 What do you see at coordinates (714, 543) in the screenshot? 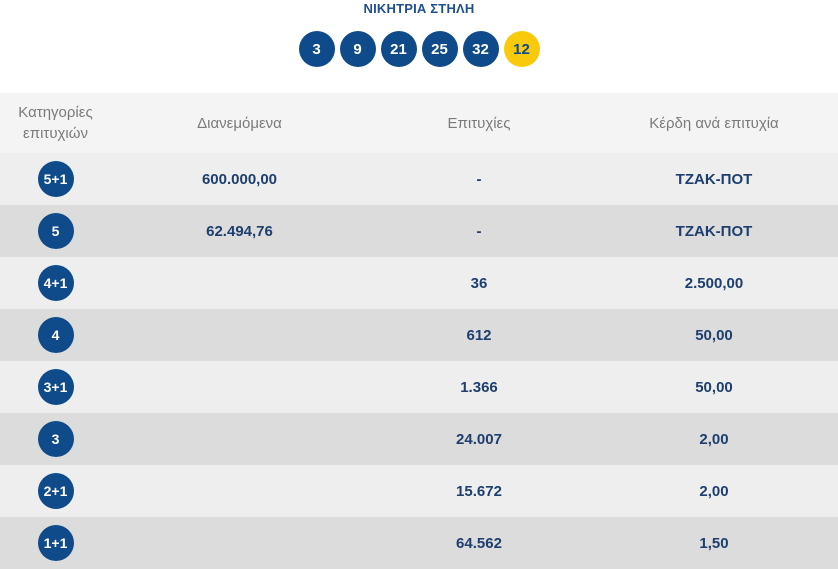
I see `prize-cell: 1,50` at bounding box center [714, 543].